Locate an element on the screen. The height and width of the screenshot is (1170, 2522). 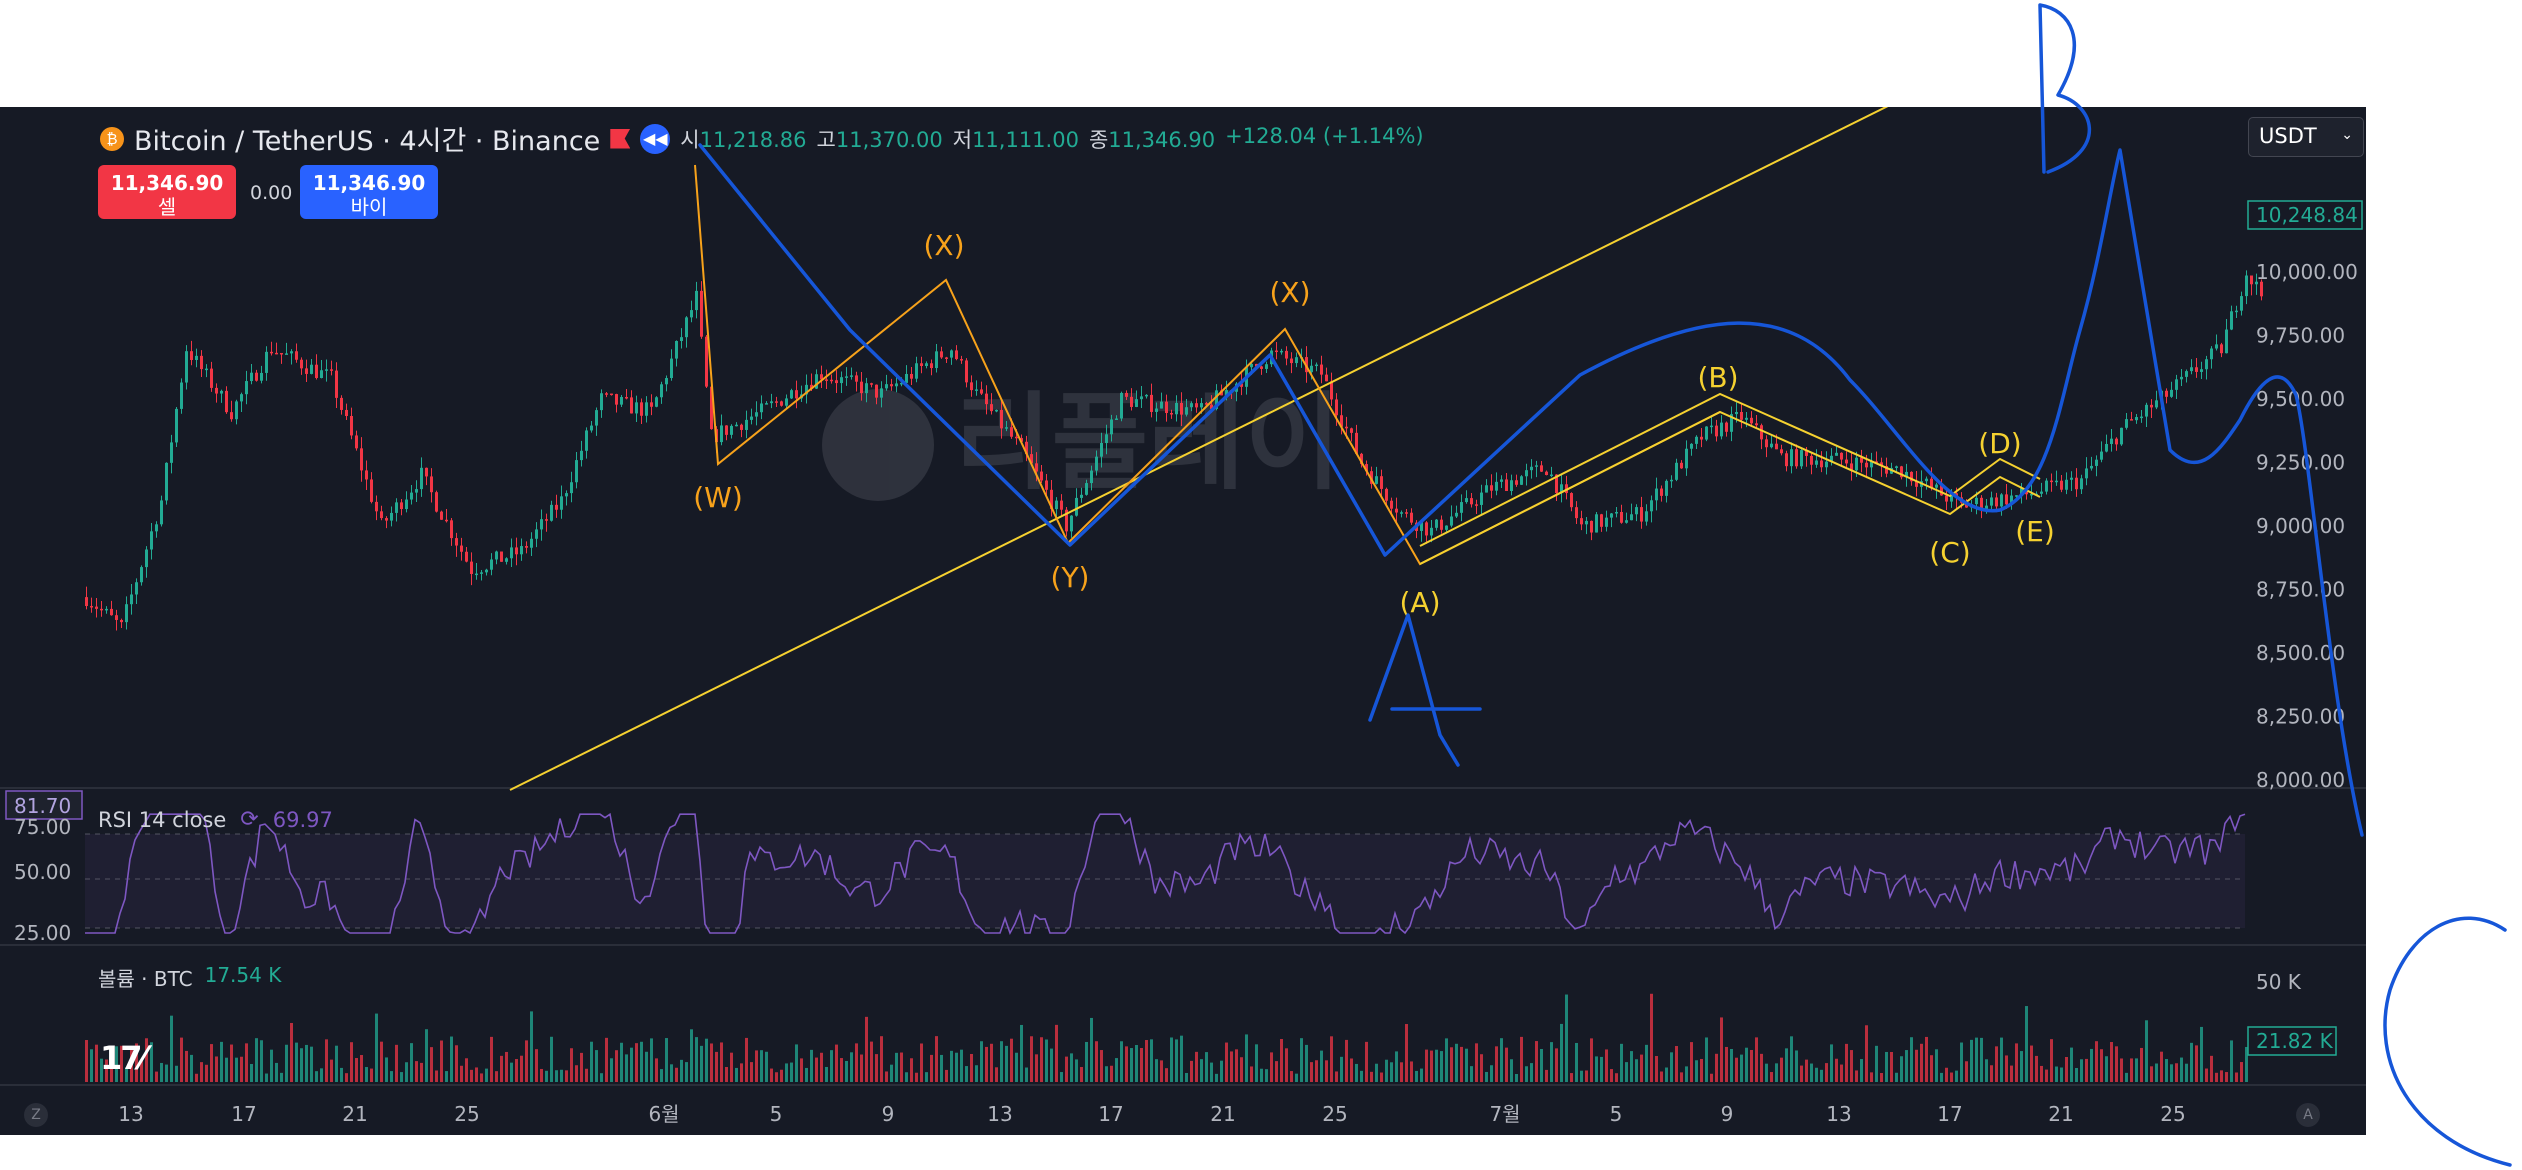
symbol-title: Bitcoin / TetherUS · 4시간 · Binance is located at coordinates (367, 141).